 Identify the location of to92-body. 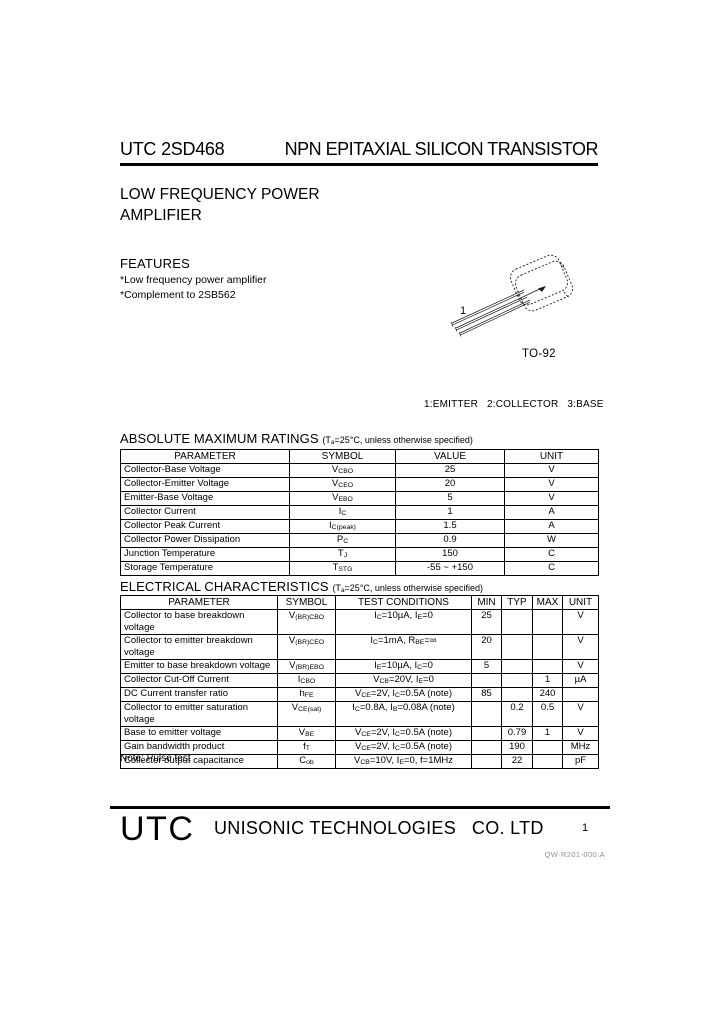
(541, 283).